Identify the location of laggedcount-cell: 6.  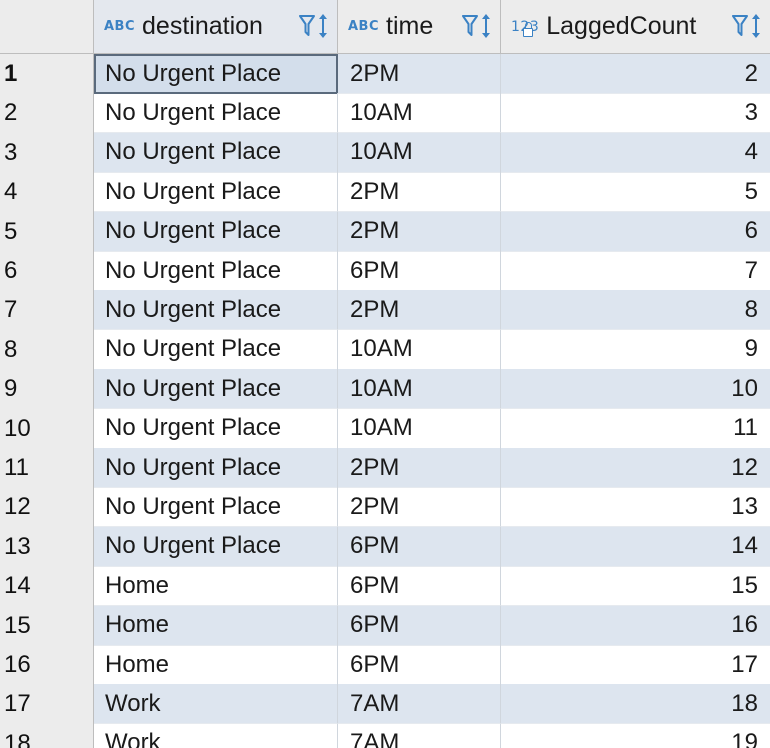
(635, 231).